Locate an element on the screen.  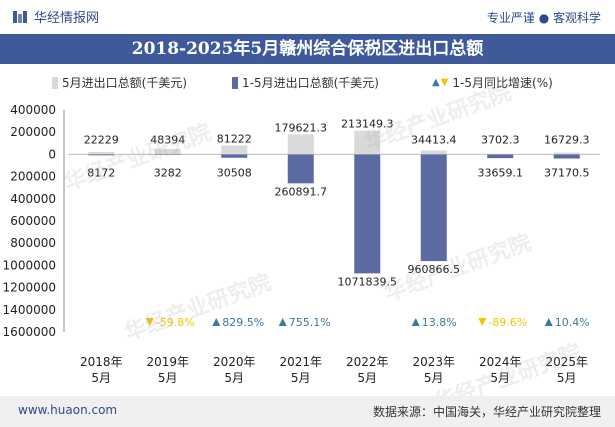
growth-label: 829.5% is located at coordinates (243, 322).